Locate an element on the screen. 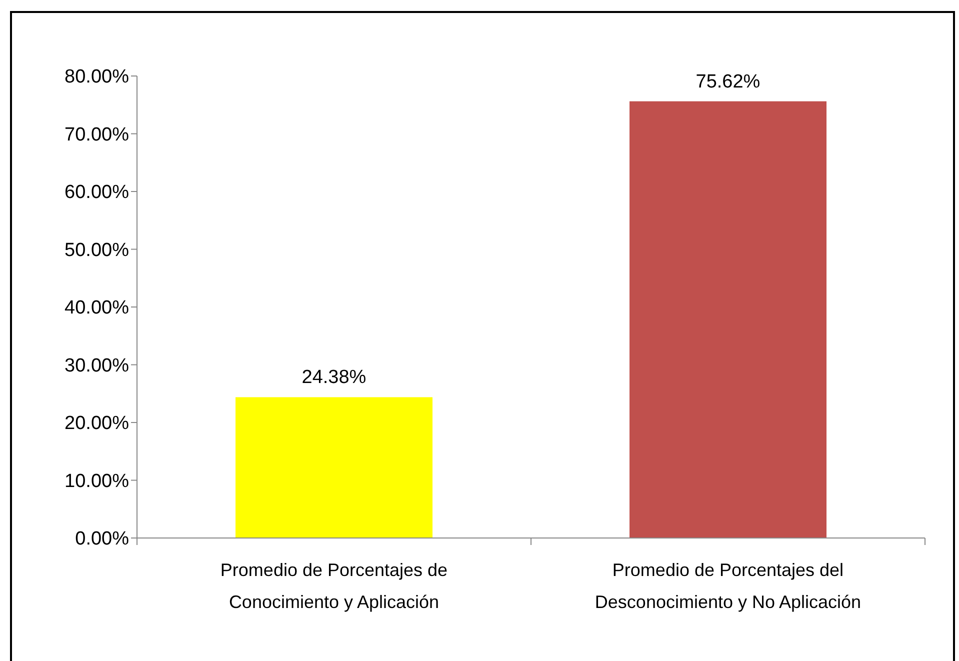 The width and height of the screenshot is (959, 661). y-tick-label: 0.00% is located at coordinates (102, 539).